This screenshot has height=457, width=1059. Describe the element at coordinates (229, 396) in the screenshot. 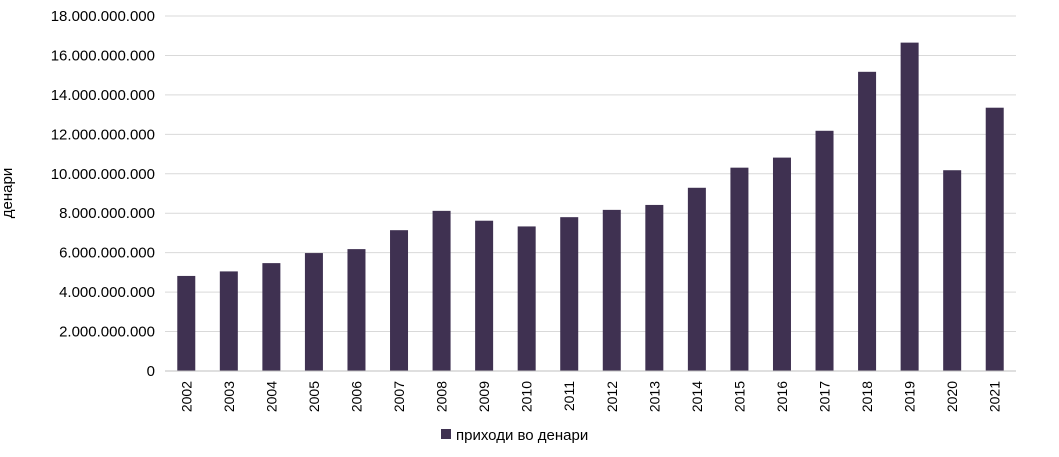

I see `x-tick-label: 2003` at that location.